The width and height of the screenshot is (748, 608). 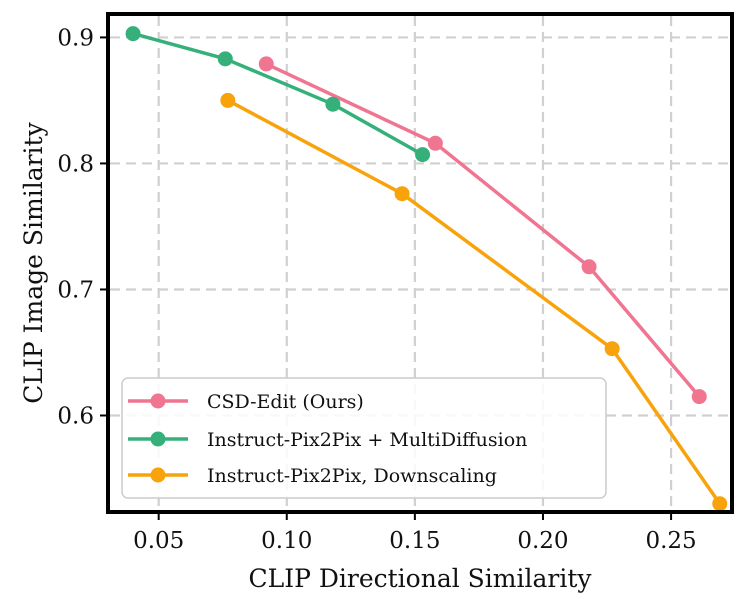 What do you see at coordinates (75, 38) in the screenshot?
I see `y-tick-label: 0.9` at bounding box center [75, 38].